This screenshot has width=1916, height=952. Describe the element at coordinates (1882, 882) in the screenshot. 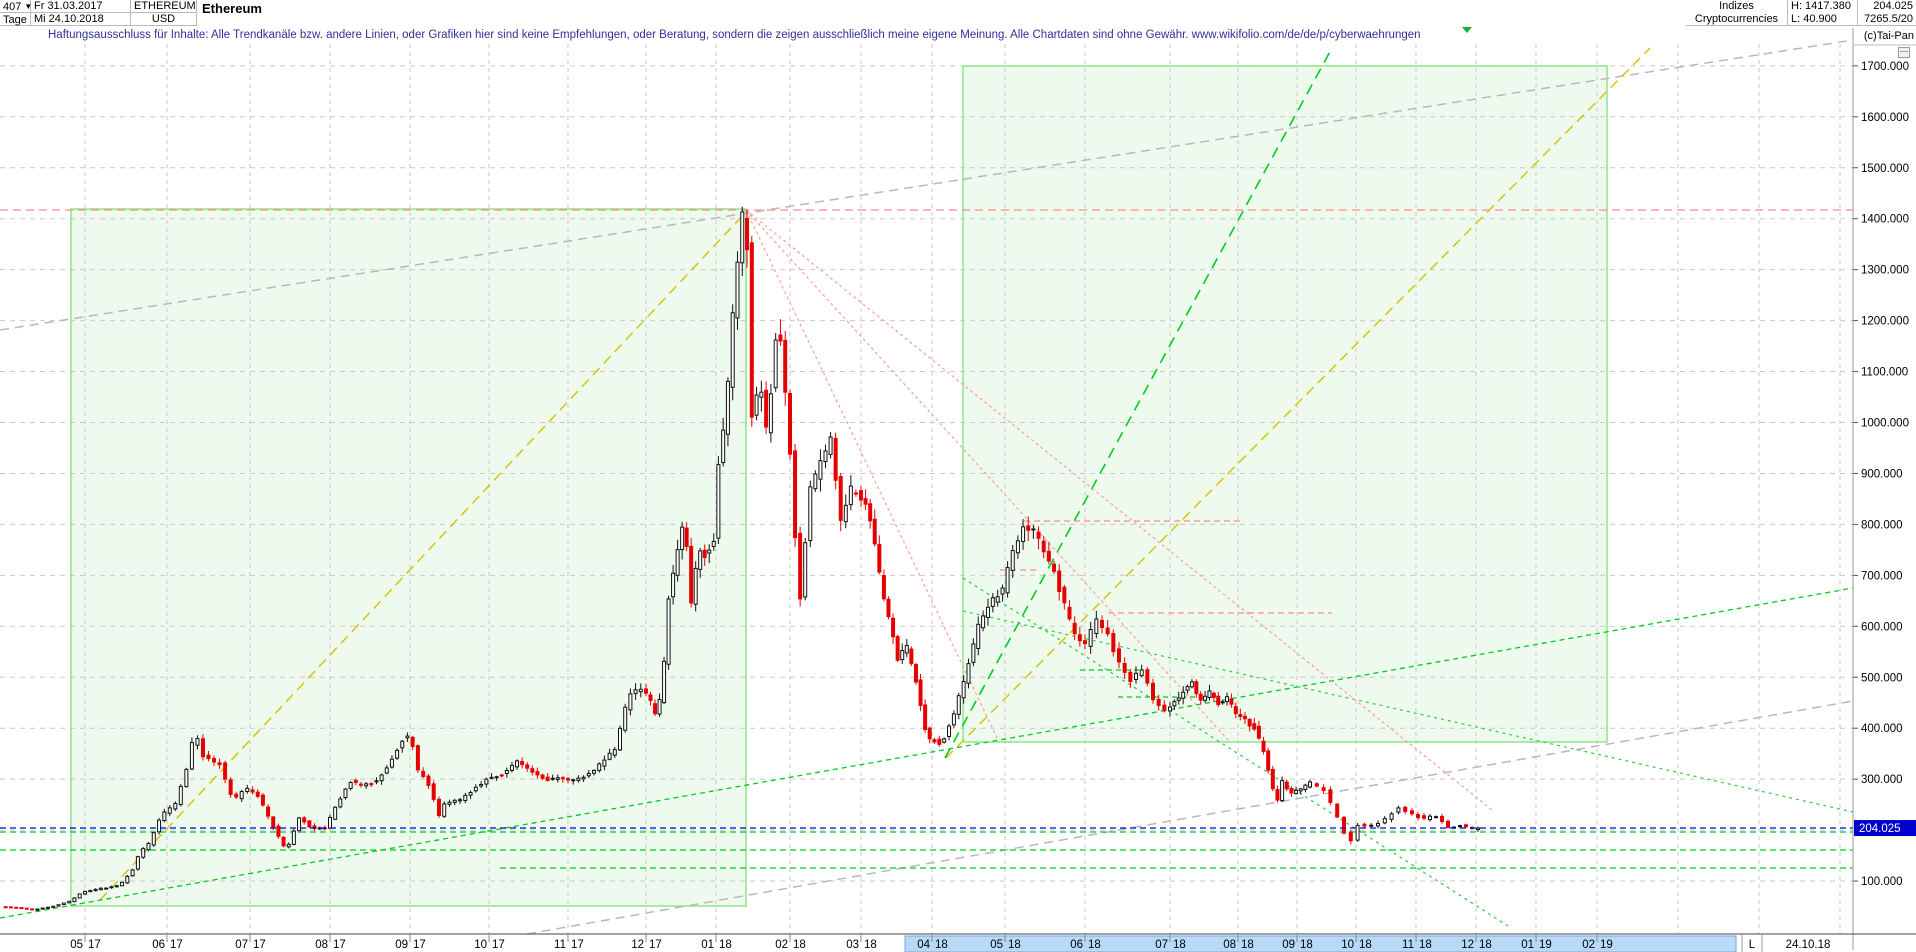

I see `y-axis-label: 100.000` at that location.